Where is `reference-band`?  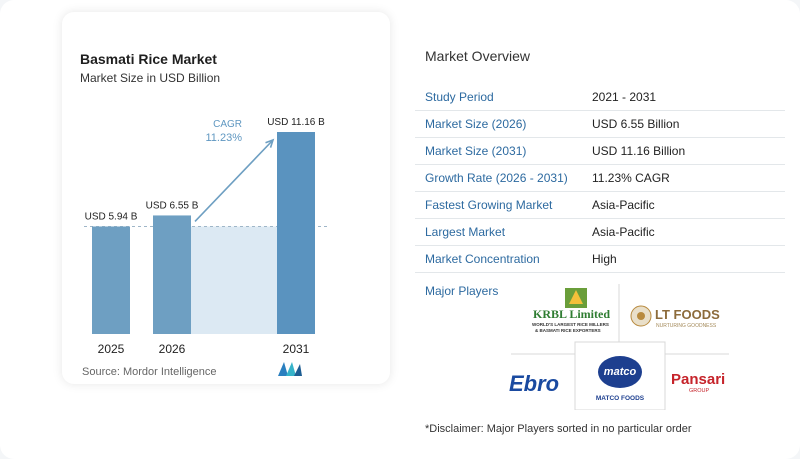 reference-band is located at coordinates (234, 280).